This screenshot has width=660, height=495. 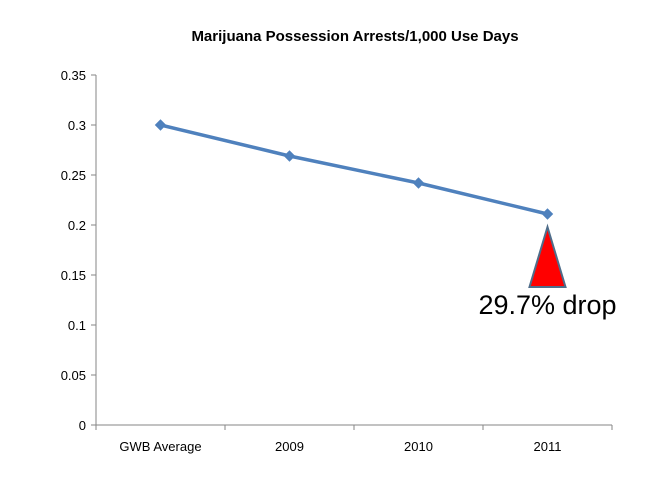 I want to click on y-tick-label: 0.05, so click(x=73, y=375).